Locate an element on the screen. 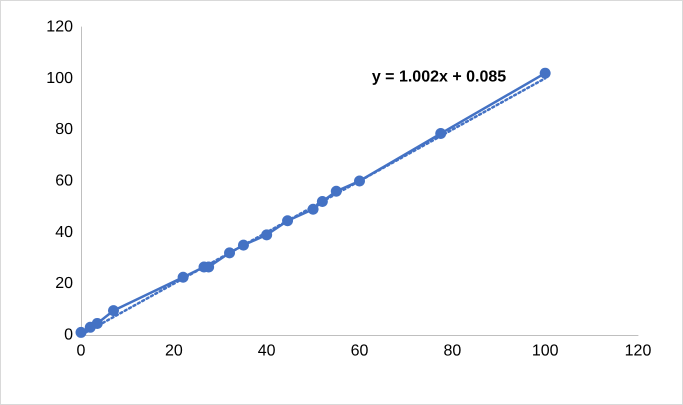 This screenshot has height=405, width=683. x-tick-label: 40 is located at coordinates (267, 351).